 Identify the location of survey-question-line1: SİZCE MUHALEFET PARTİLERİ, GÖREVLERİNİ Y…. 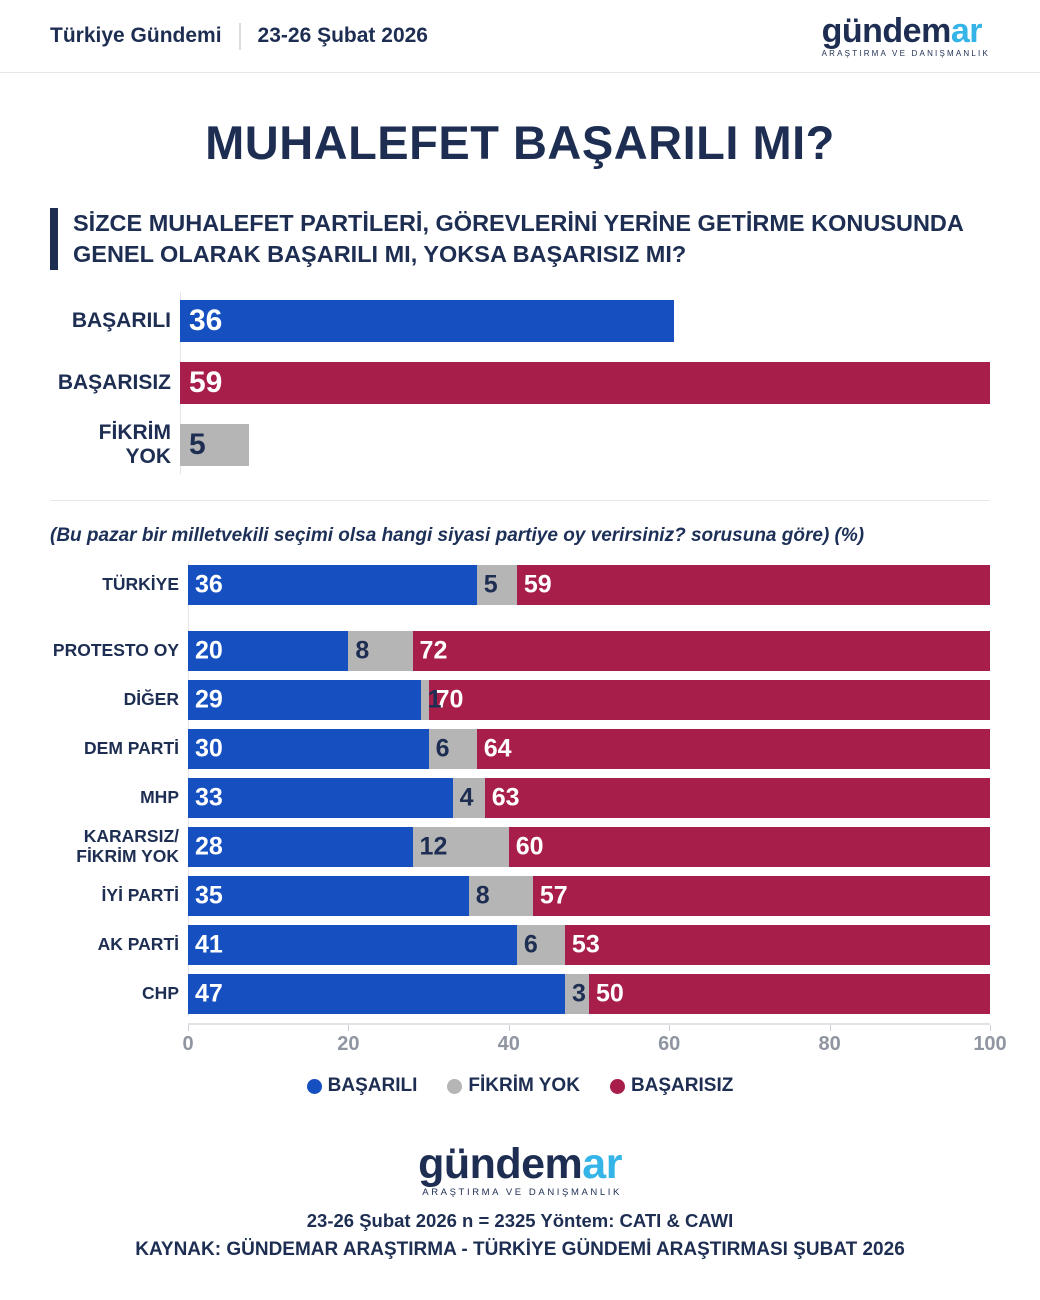
(518, 223).